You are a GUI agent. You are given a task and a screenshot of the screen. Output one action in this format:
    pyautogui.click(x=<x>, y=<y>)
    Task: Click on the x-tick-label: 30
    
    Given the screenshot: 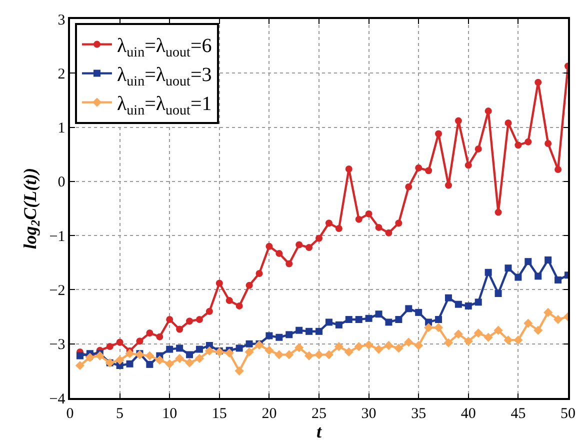 What is the action you would take?
    pyautogui.click(x=368, y=414)
    